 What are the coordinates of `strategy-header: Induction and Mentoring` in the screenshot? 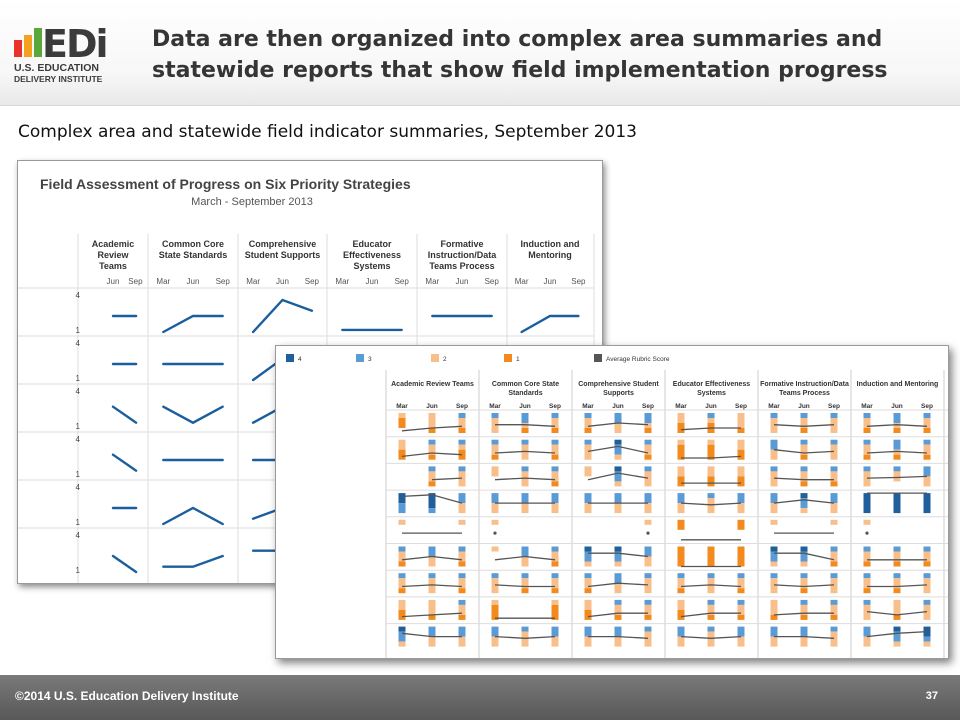 It's located at (898, 384).